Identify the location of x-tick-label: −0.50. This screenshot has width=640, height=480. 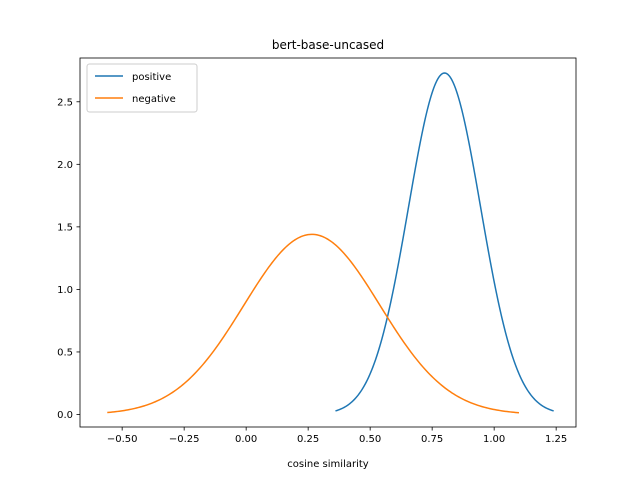
(122, 439).